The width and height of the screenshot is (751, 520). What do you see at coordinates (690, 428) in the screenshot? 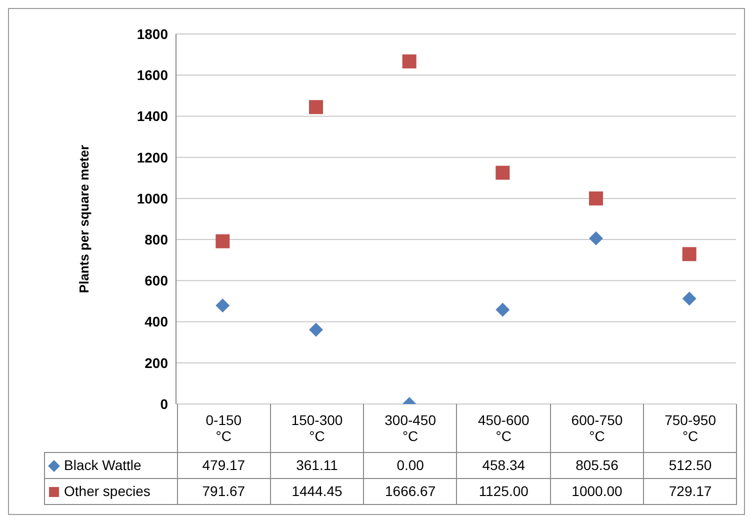
I see `x-tick-label: 750-950 °C` at bounding box center [690, 428].